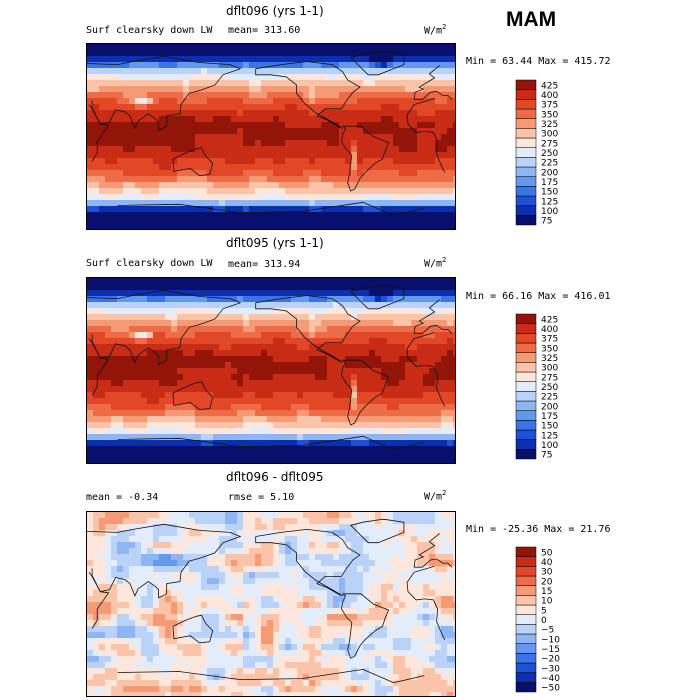  What do you see at coordinates (267, 369) in the screenshot?
I see `coastline-africa` at bounding box center [267, 369].